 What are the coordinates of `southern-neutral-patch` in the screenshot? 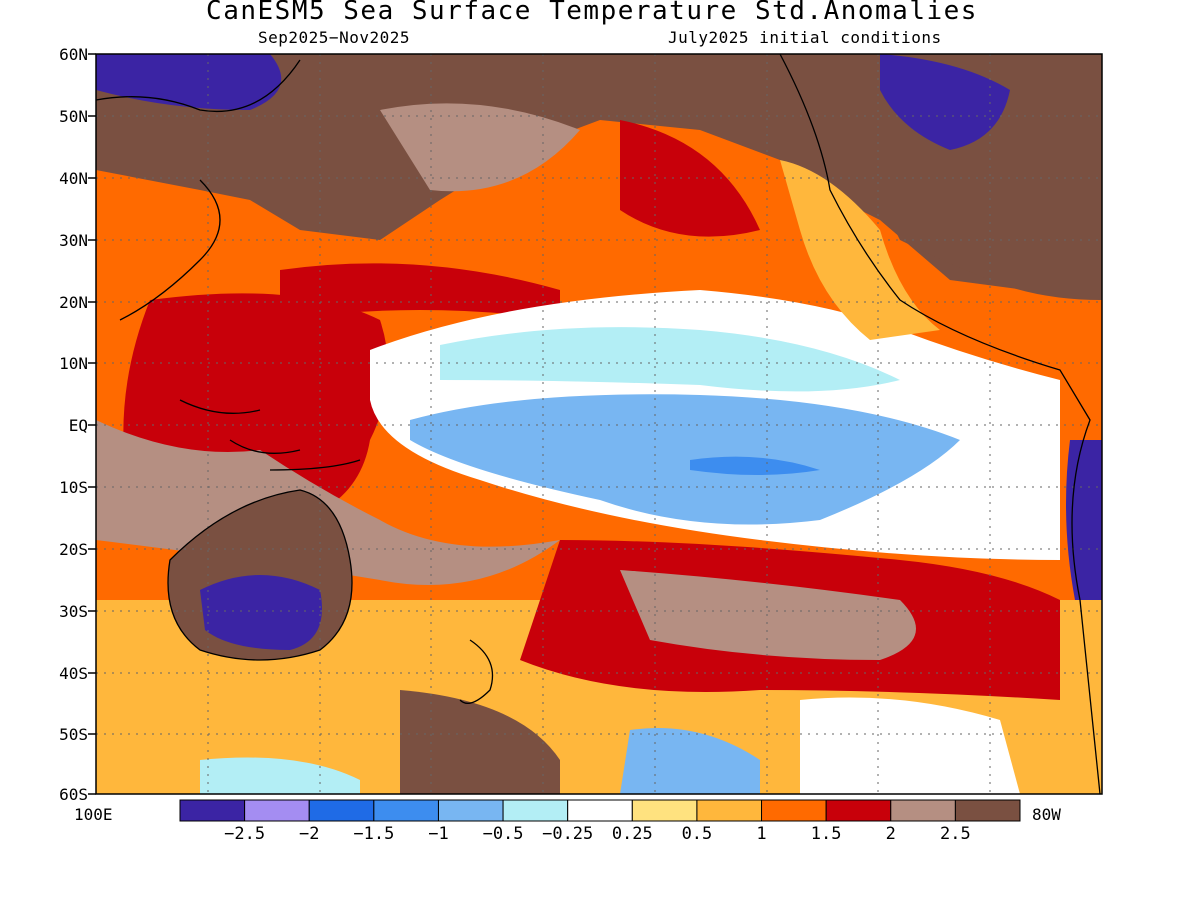 It's located at (910, 745).